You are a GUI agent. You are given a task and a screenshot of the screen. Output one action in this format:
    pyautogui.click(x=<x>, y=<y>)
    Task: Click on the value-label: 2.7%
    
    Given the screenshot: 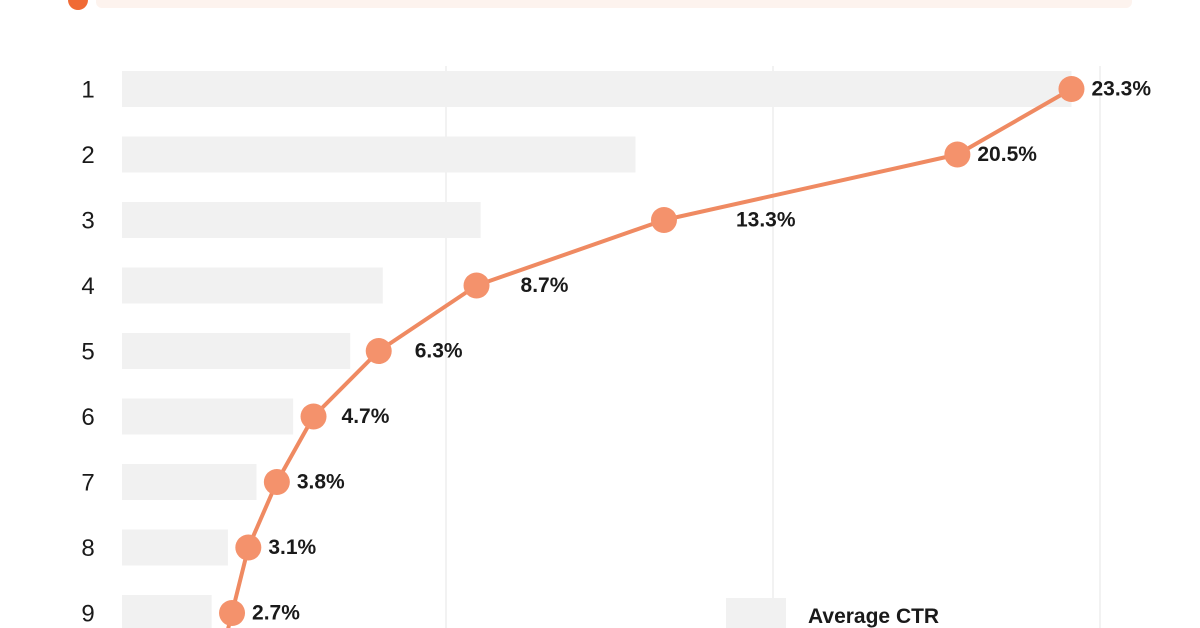 What is the action you would take?
    pyautogui.click(x=276, y=613)
    